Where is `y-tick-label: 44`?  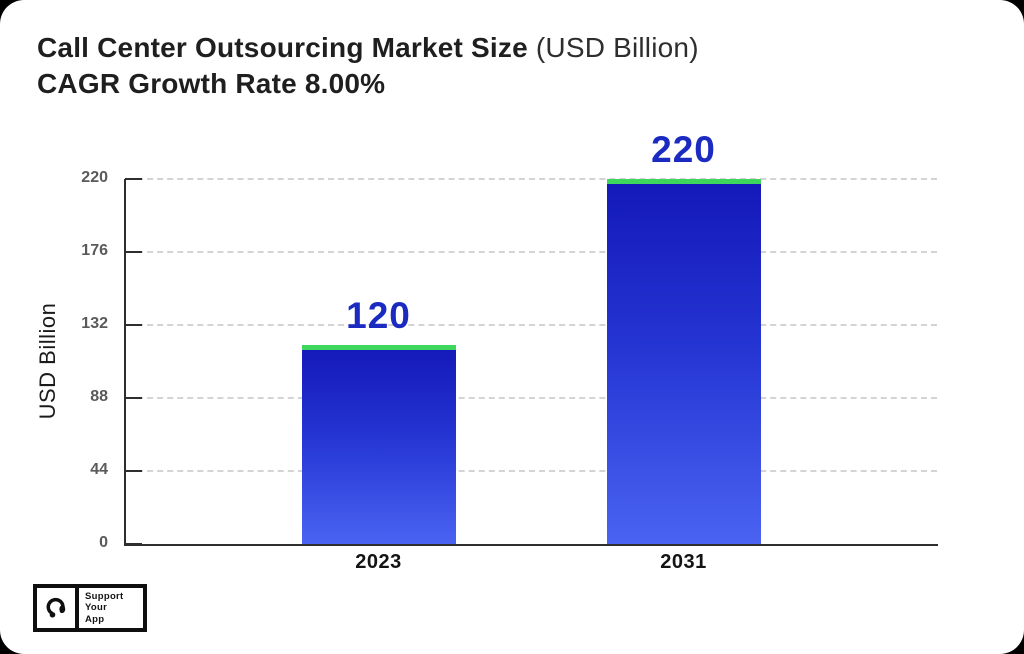 y-tick-label: 44 is located at coordinates (99, 469).